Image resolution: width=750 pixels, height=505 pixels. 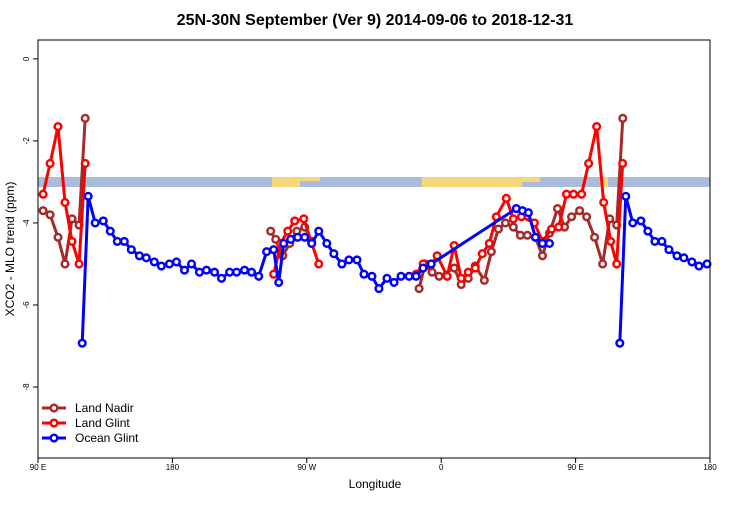 I want to click on x-tick-label: 180, so click(x=710, y=467).